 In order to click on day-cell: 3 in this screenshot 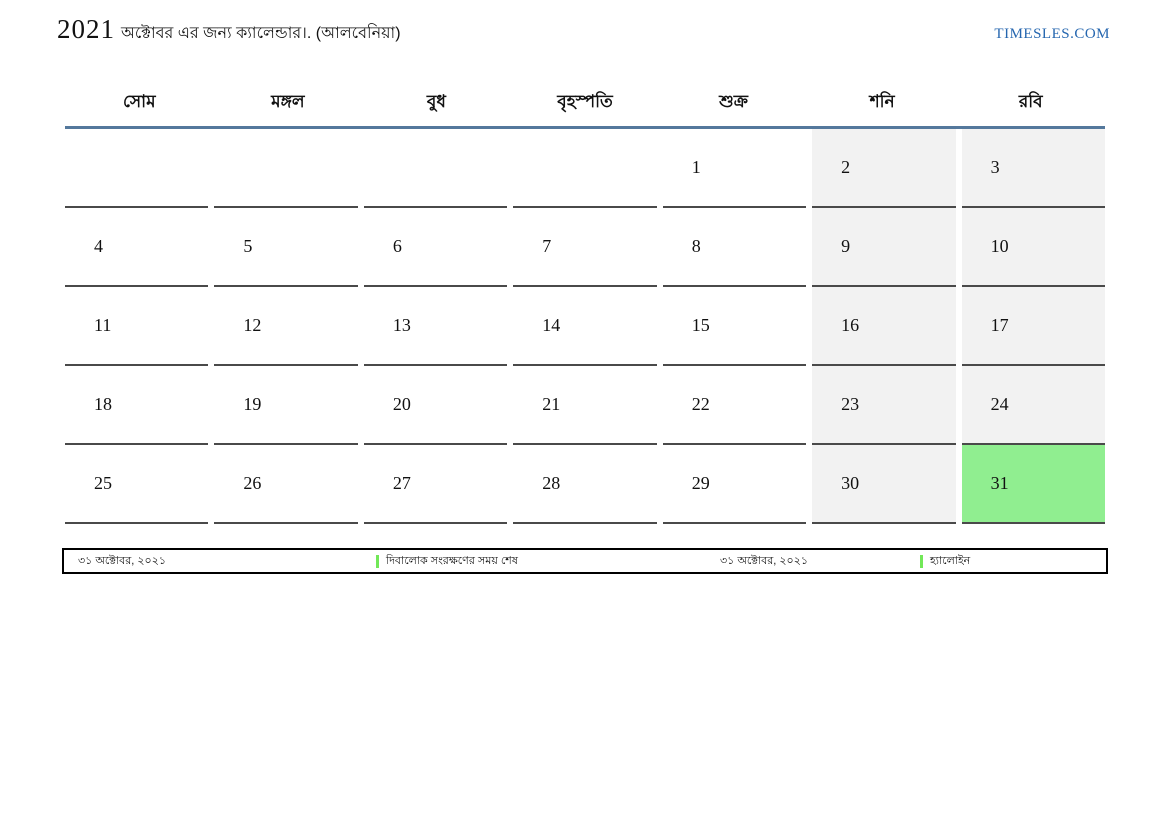, I will do `click(1033, 168)`.